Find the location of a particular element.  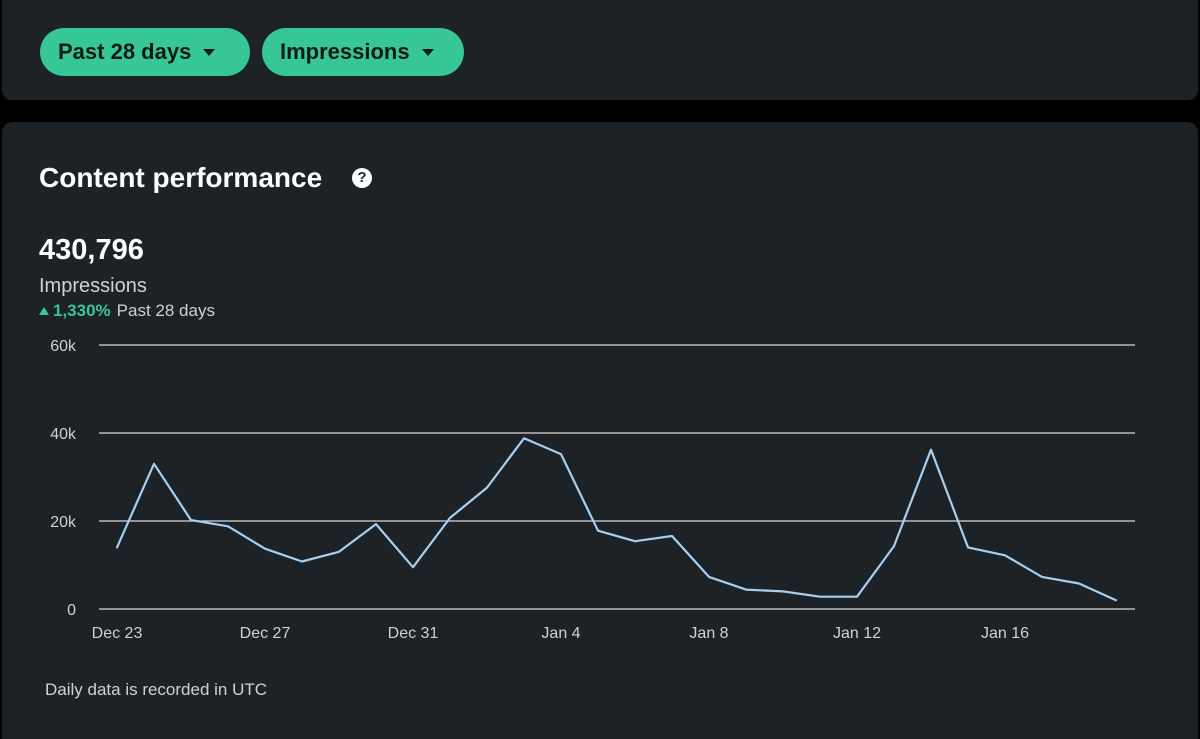

x-tick-label: Dec 31 is located at coordinates (413, 633).